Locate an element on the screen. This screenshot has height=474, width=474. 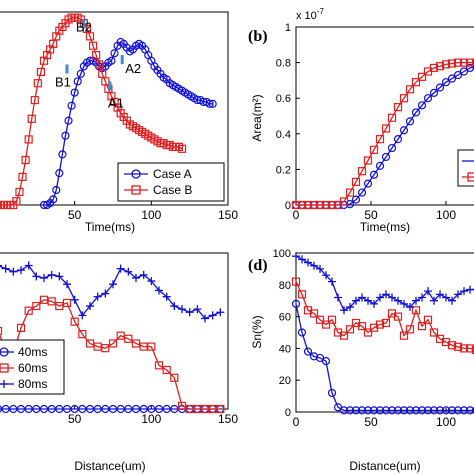
panel-b-series-1-line is located at coordinates (385, 133).